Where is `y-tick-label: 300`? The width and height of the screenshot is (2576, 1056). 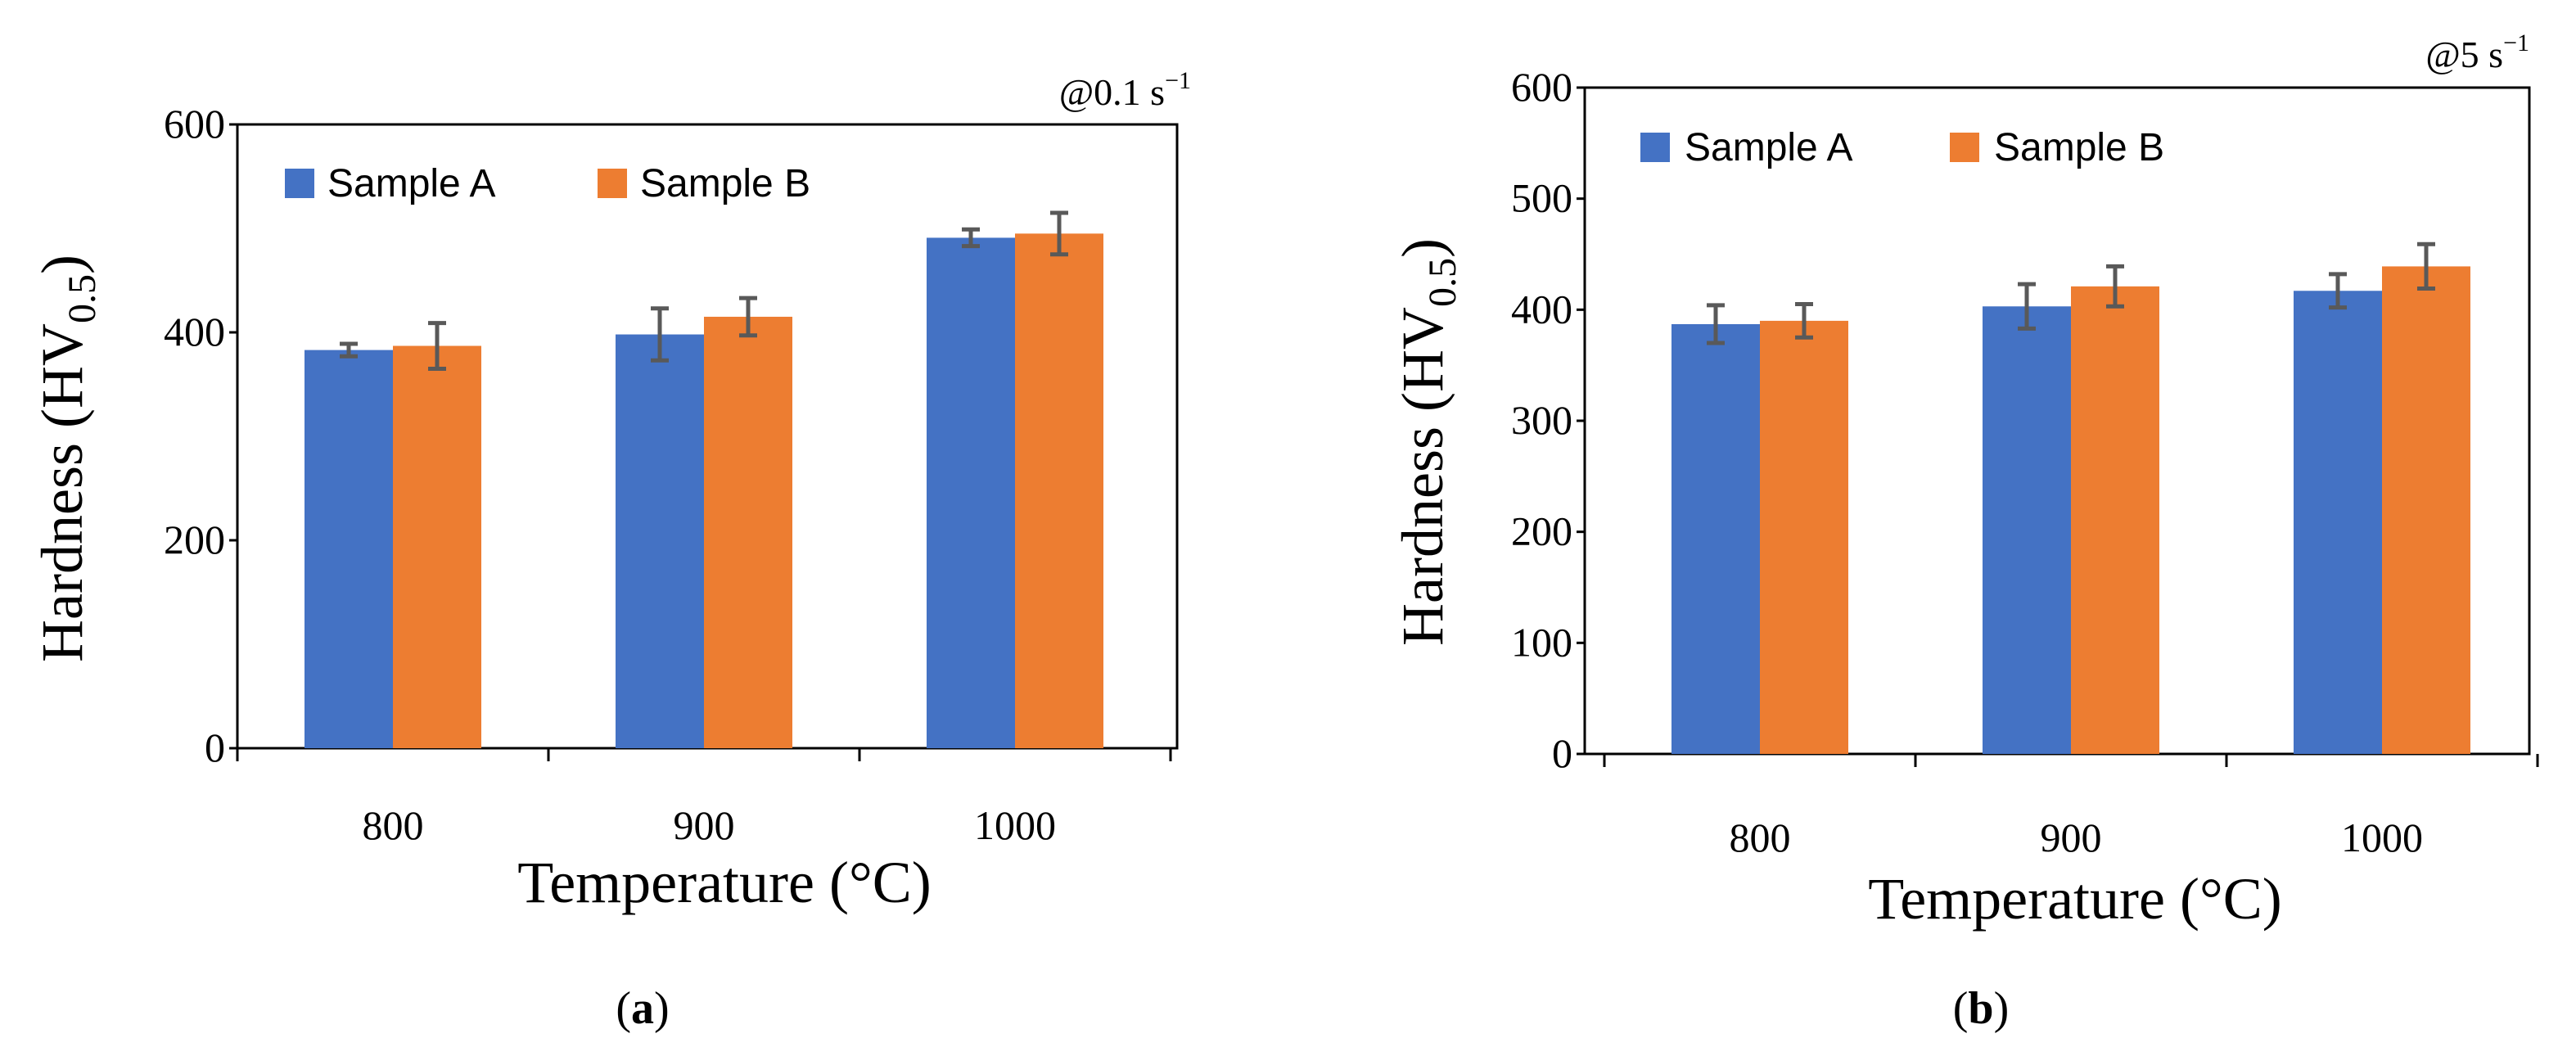
y-tick-label: 300 is located at coordinates (1541, 420).